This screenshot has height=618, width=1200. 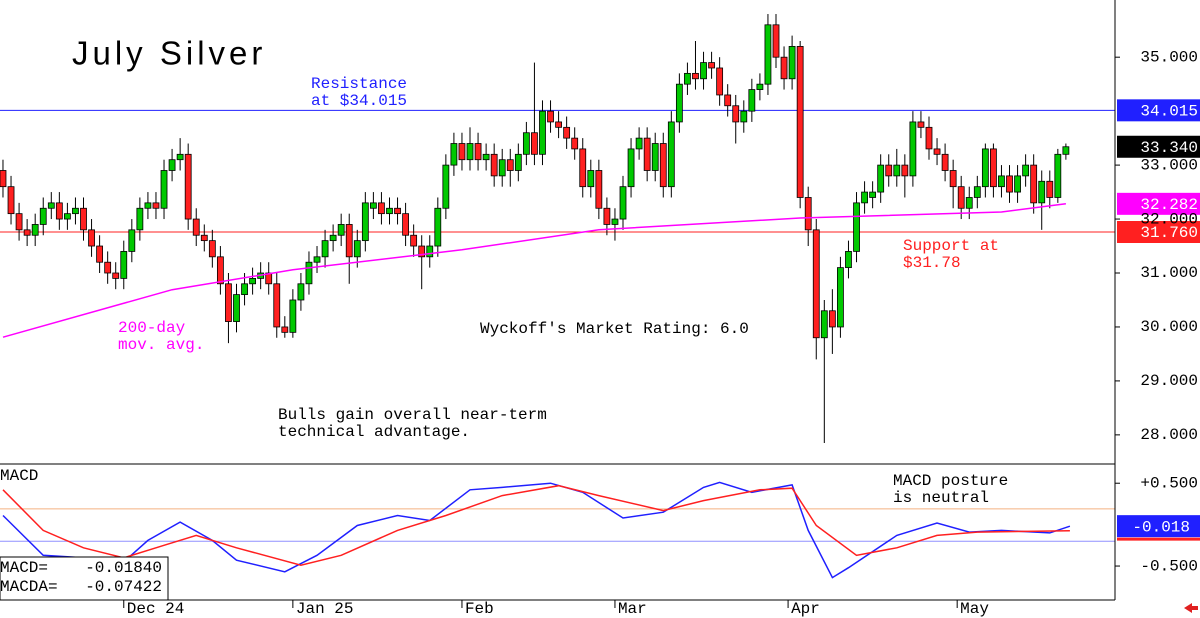 I want to click on x-tick-label: Dec 24, so click(x=156, y=609).